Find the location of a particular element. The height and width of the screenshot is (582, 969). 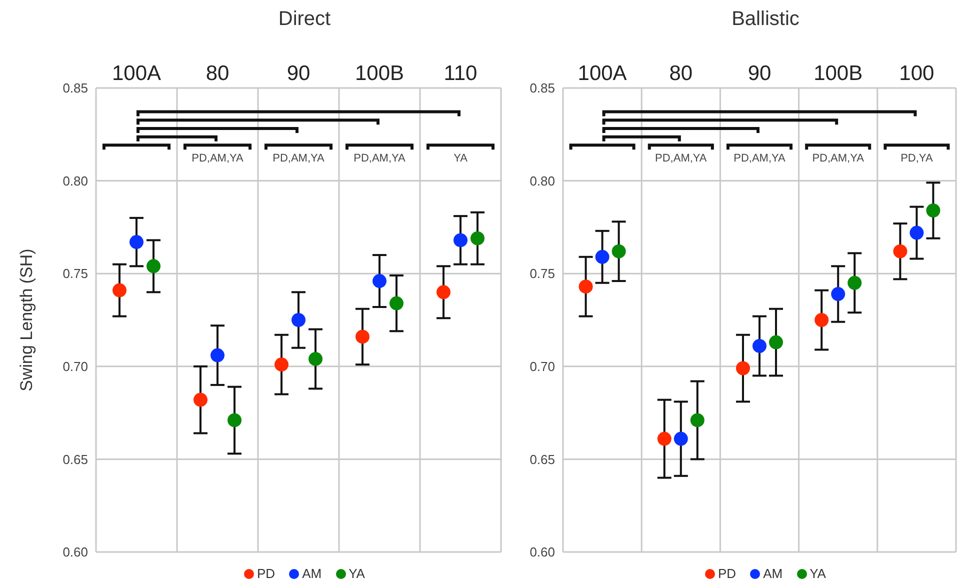

chart-title: Direct is located at coordinates (304, 20).